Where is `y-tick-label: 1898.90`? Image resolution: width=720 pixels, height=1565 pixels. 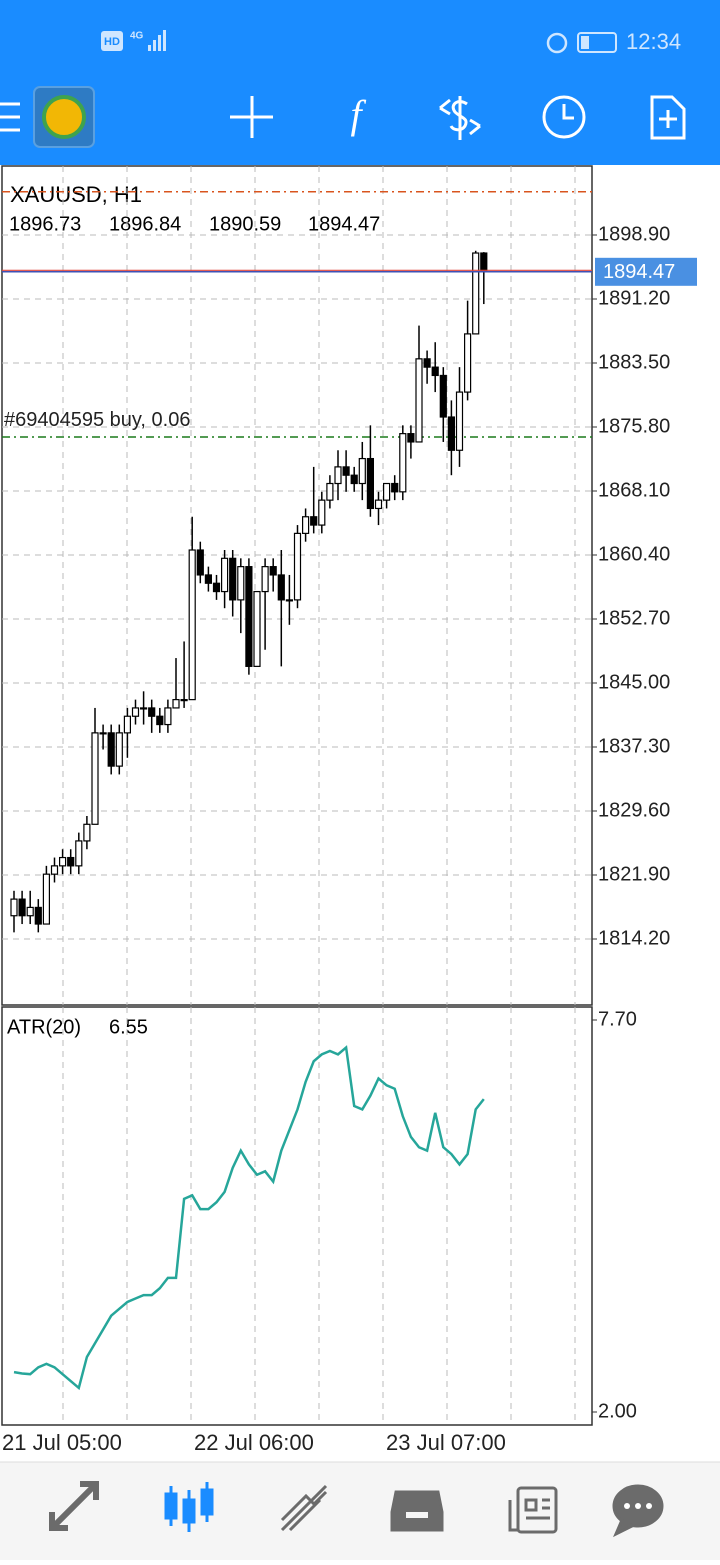 y-tick-label: 1898.90 is located at coordinates (634, 234).